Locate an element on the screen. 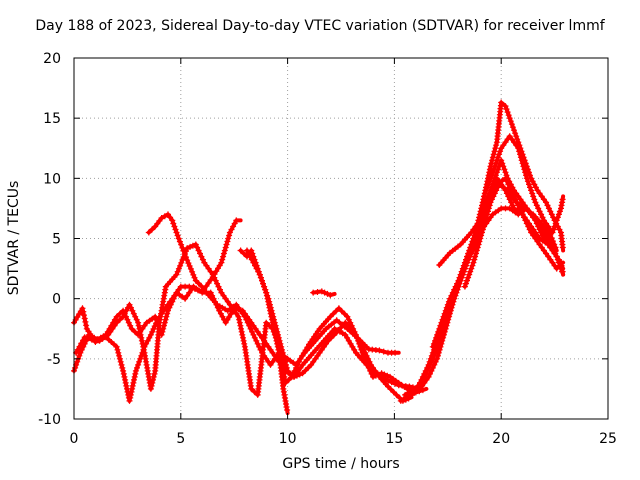 The image size is (640, 480). y-tick-label: 15 is located at coordinates (52, 119).